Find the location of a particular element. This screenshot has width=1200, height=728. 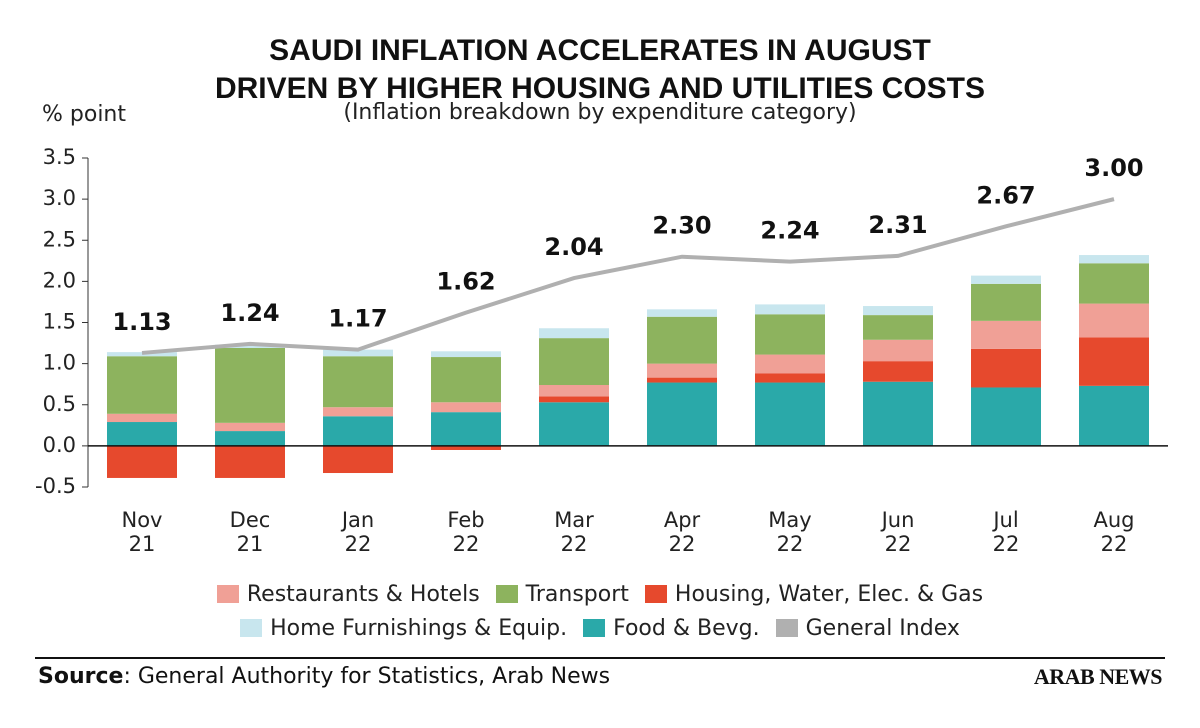

y-tick-label: 2.5 is located at coordinates (59, 239).